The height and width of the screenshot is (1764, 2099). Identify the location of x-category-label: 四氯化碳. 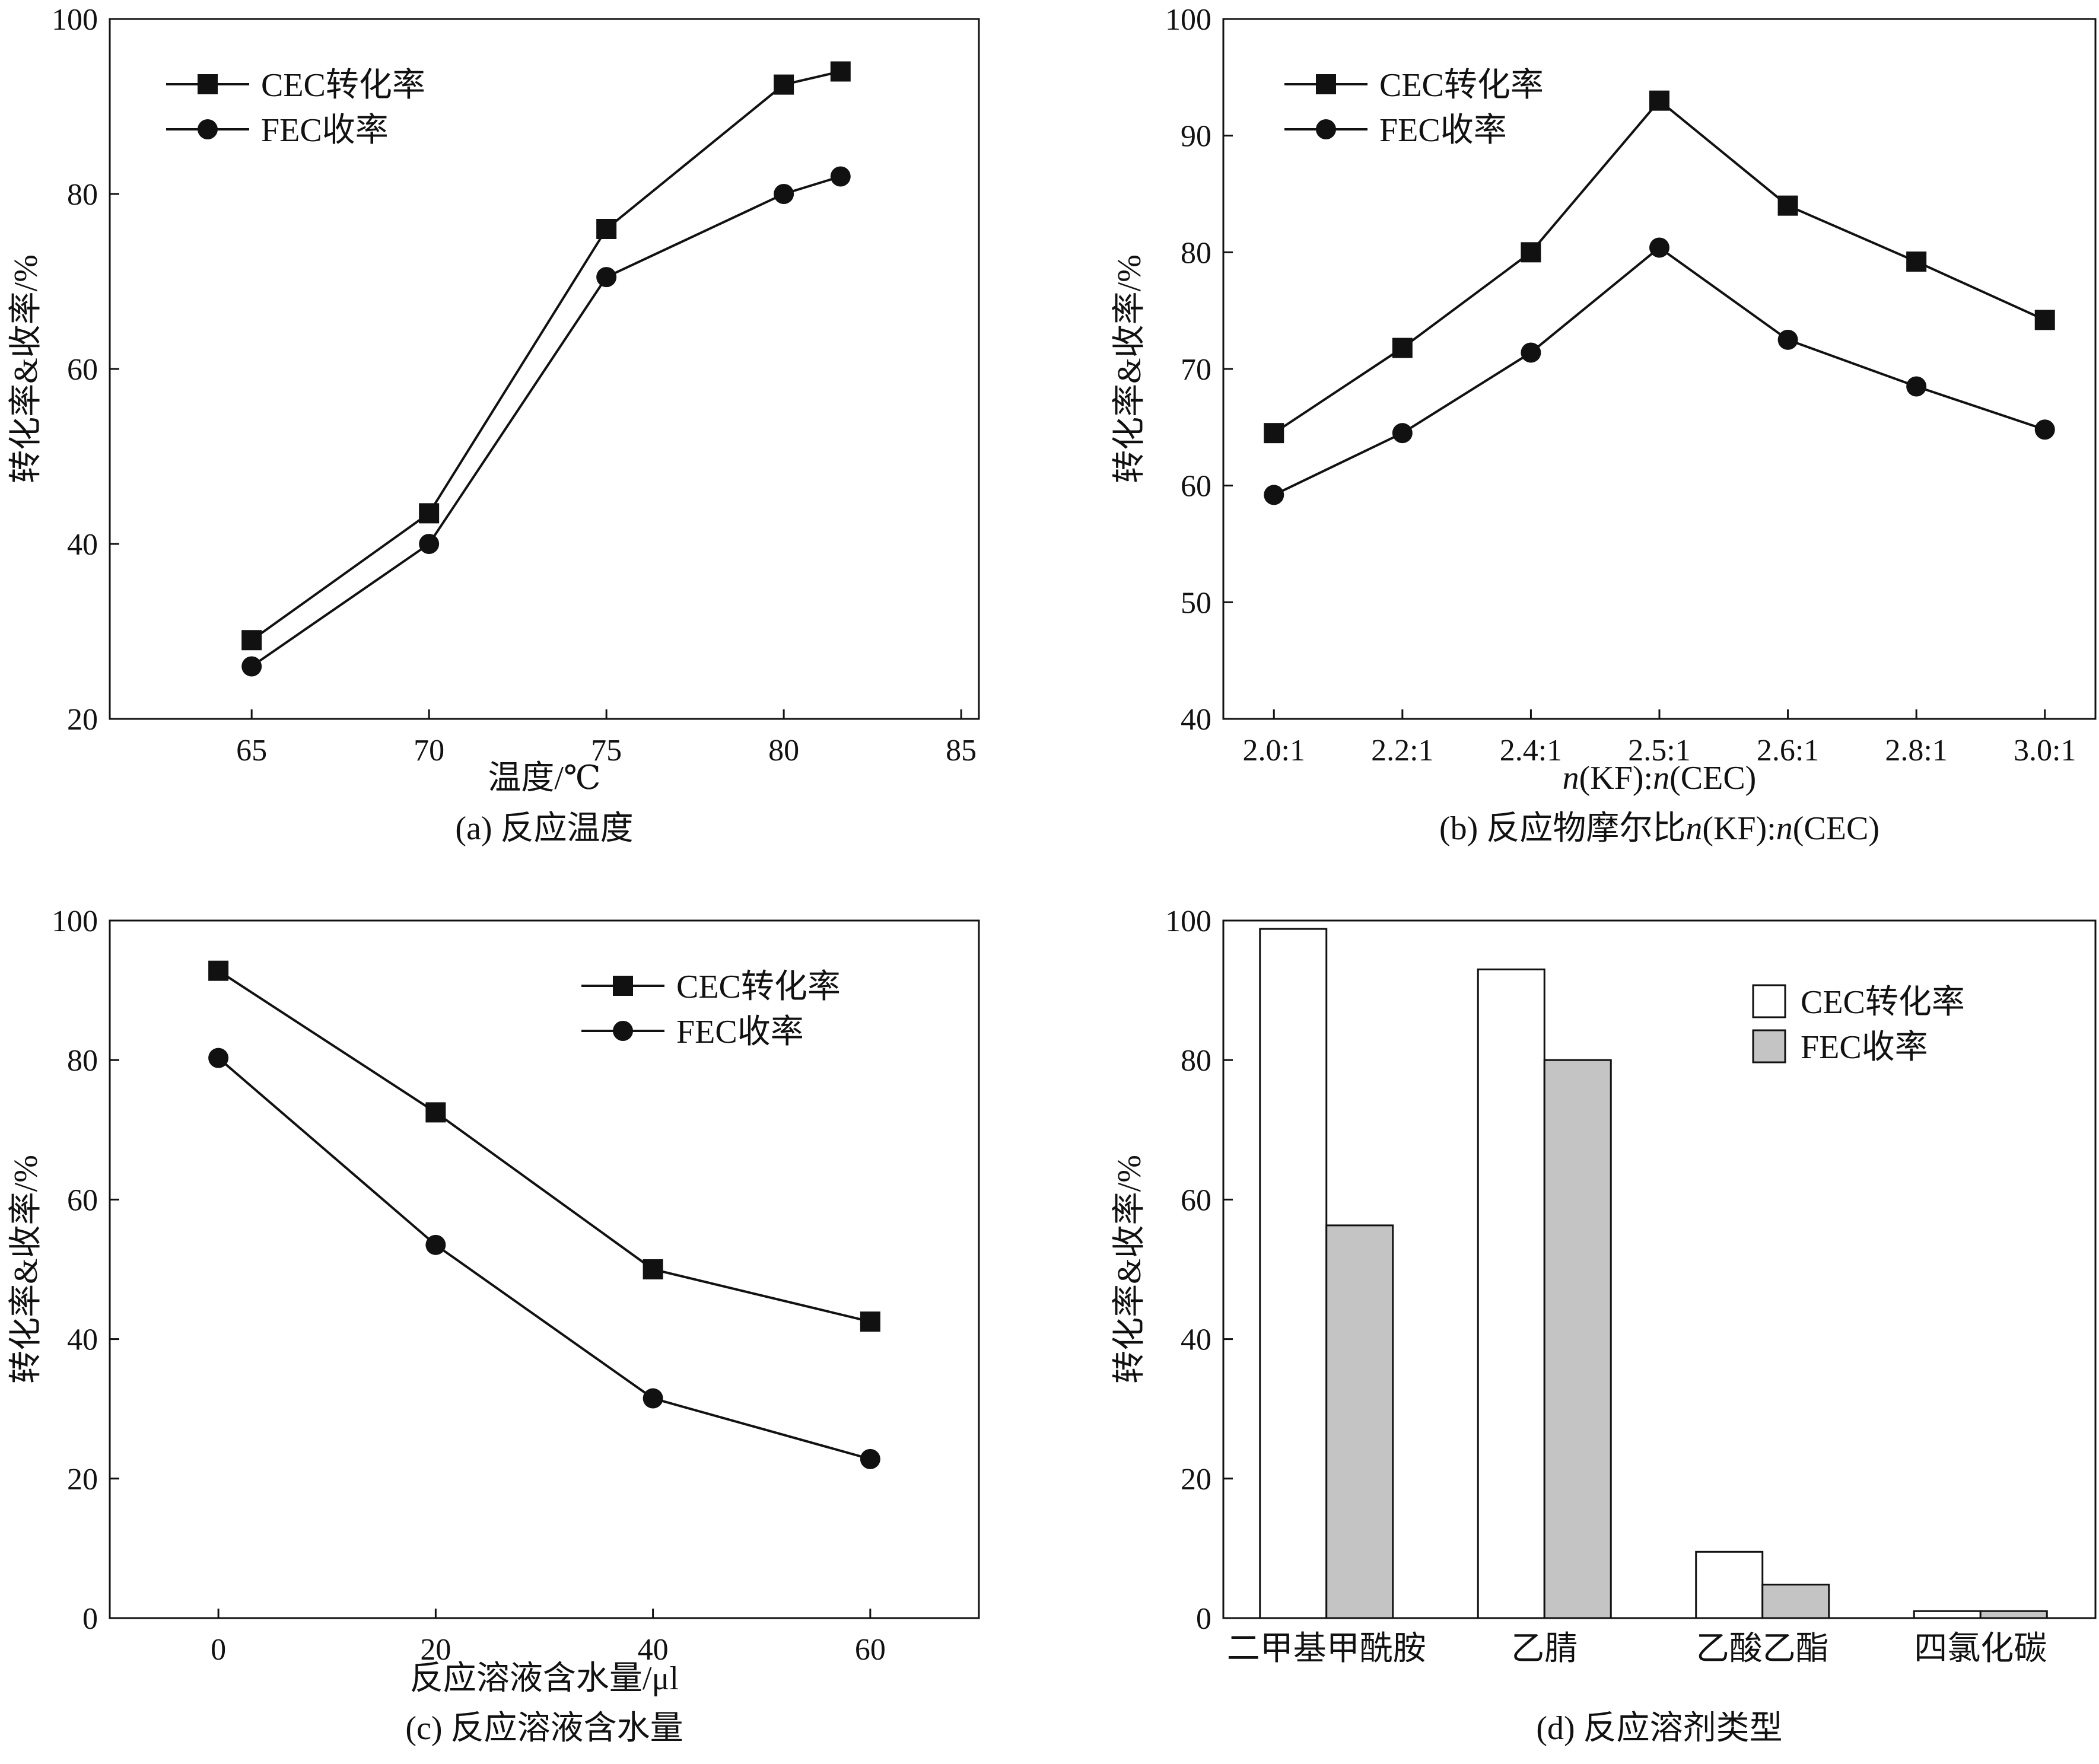
(1981, 1649).